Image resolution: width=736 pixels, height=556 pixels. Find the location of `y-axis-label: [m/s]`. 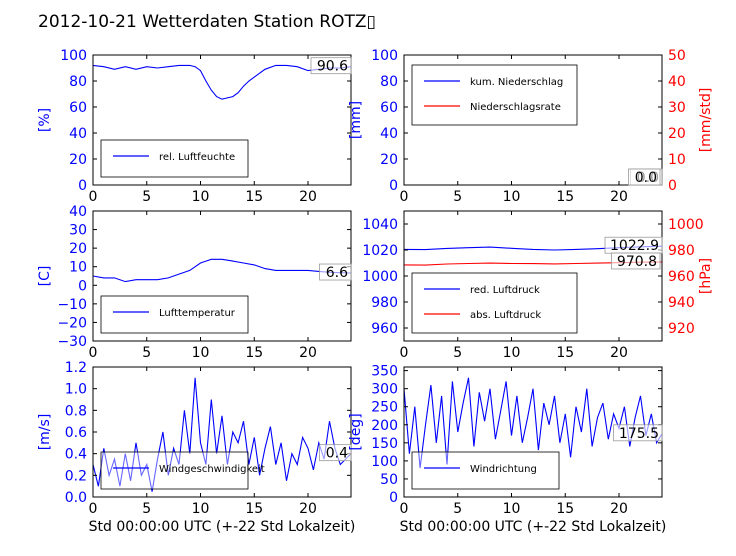

y-axis-label: [m/s] is located at coordinates (45, 432).